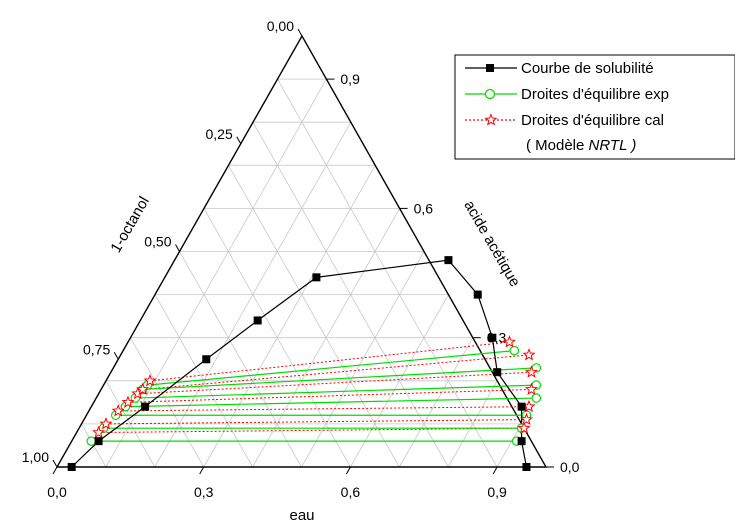  I want to click on right-tick-label: 0,9, so click(350, 79).